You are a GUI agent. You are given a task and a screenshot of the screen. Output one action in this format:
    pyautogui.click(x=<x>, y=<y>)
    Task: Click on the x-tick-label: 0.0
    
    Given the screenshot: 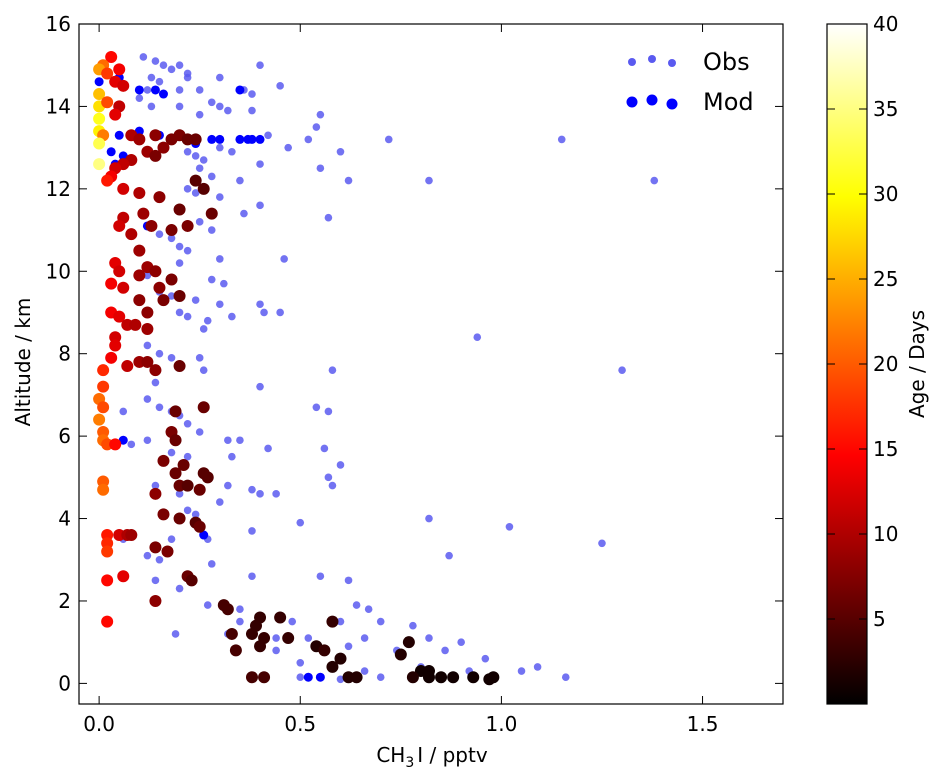 What is the action you would take?
    pyautogui.click(x=99, y=724)
    